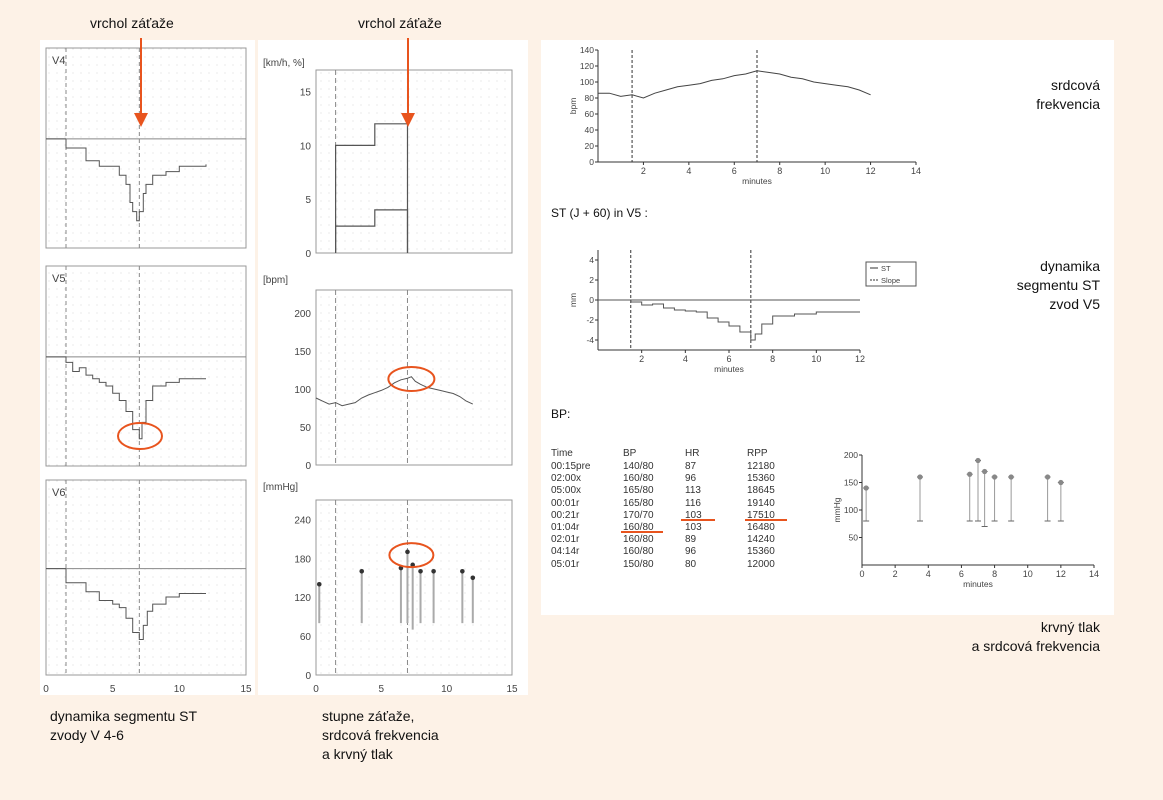 The height and width of the screenshot is (800, 1163). What do you see at coordinates (692, 453) in the screenshot?
I see `bp-table-header-cell: HR` at bounding box center [692, 453].